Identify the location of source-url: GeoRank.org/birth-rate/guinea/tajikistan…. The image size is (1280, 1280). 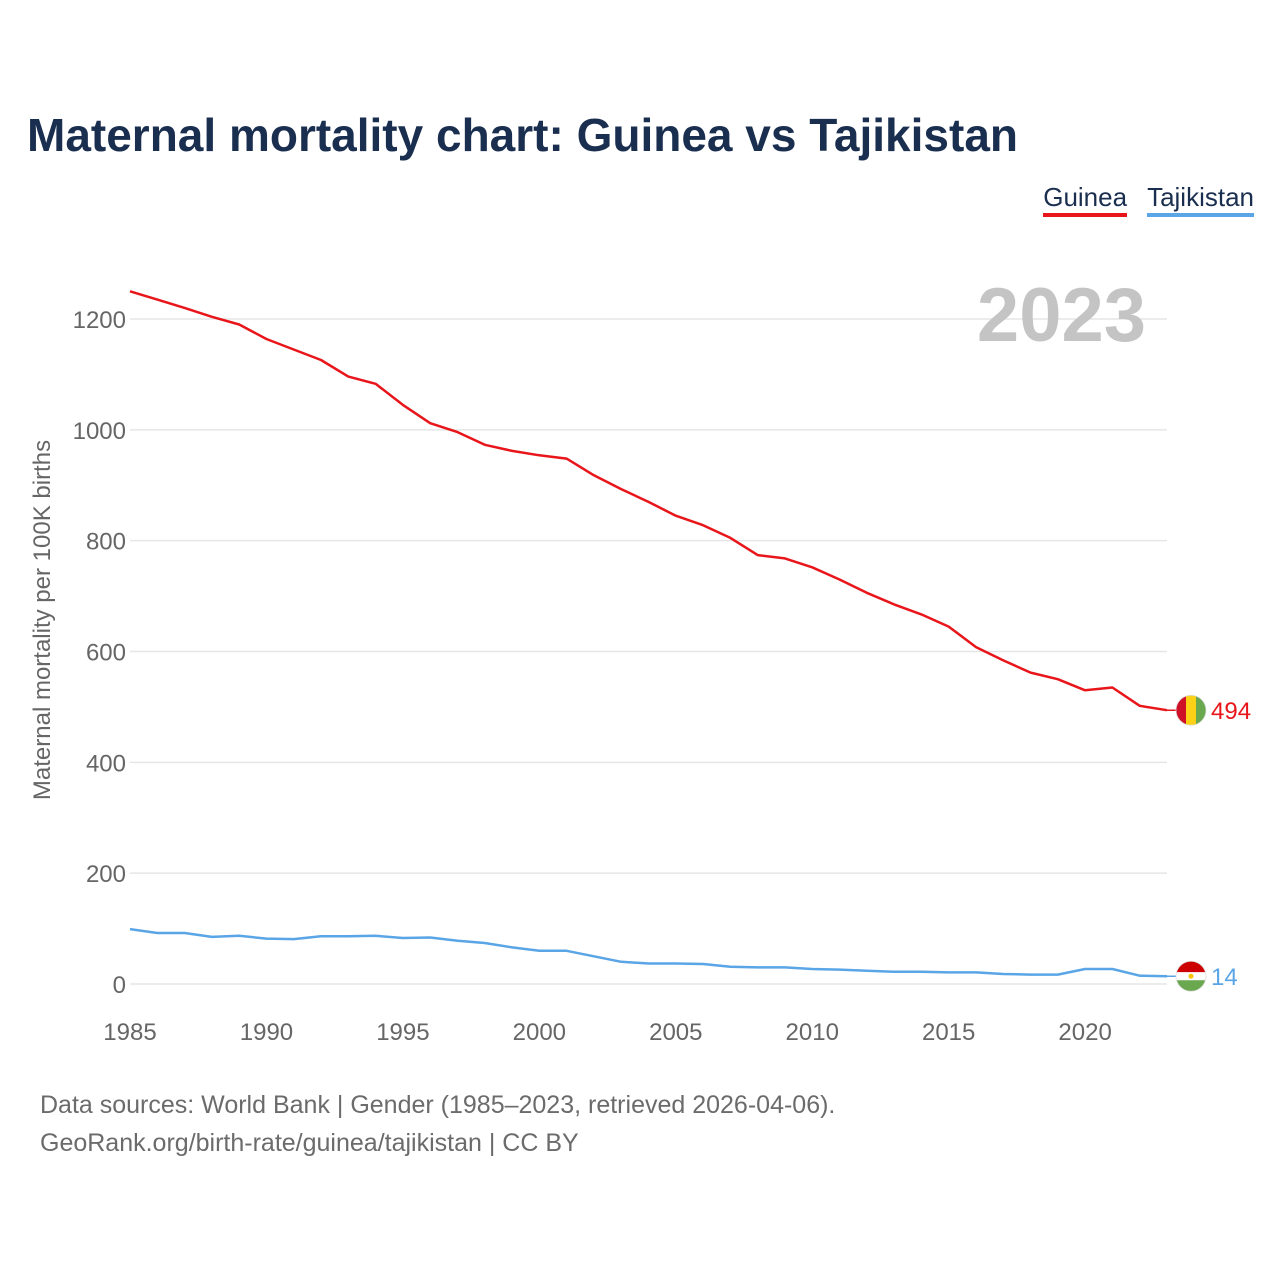
(309, 1143).